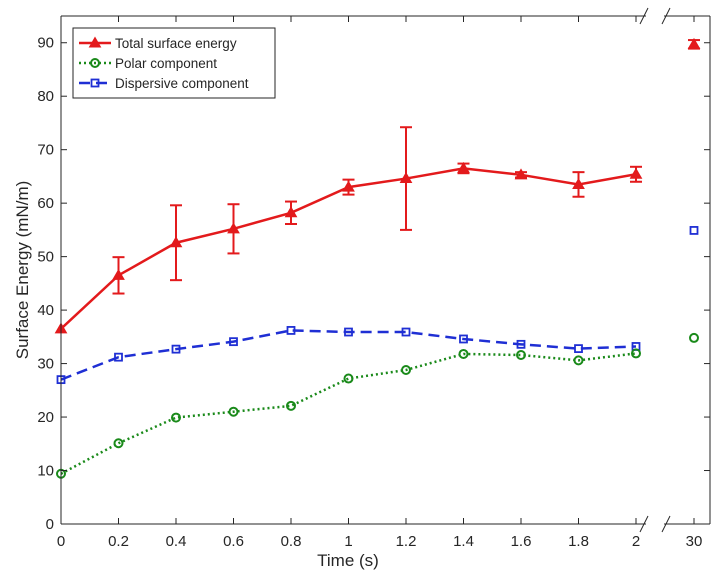 The image size is (715, 577). I want to click on x-tick-label: 0.4, so click(176, 541).